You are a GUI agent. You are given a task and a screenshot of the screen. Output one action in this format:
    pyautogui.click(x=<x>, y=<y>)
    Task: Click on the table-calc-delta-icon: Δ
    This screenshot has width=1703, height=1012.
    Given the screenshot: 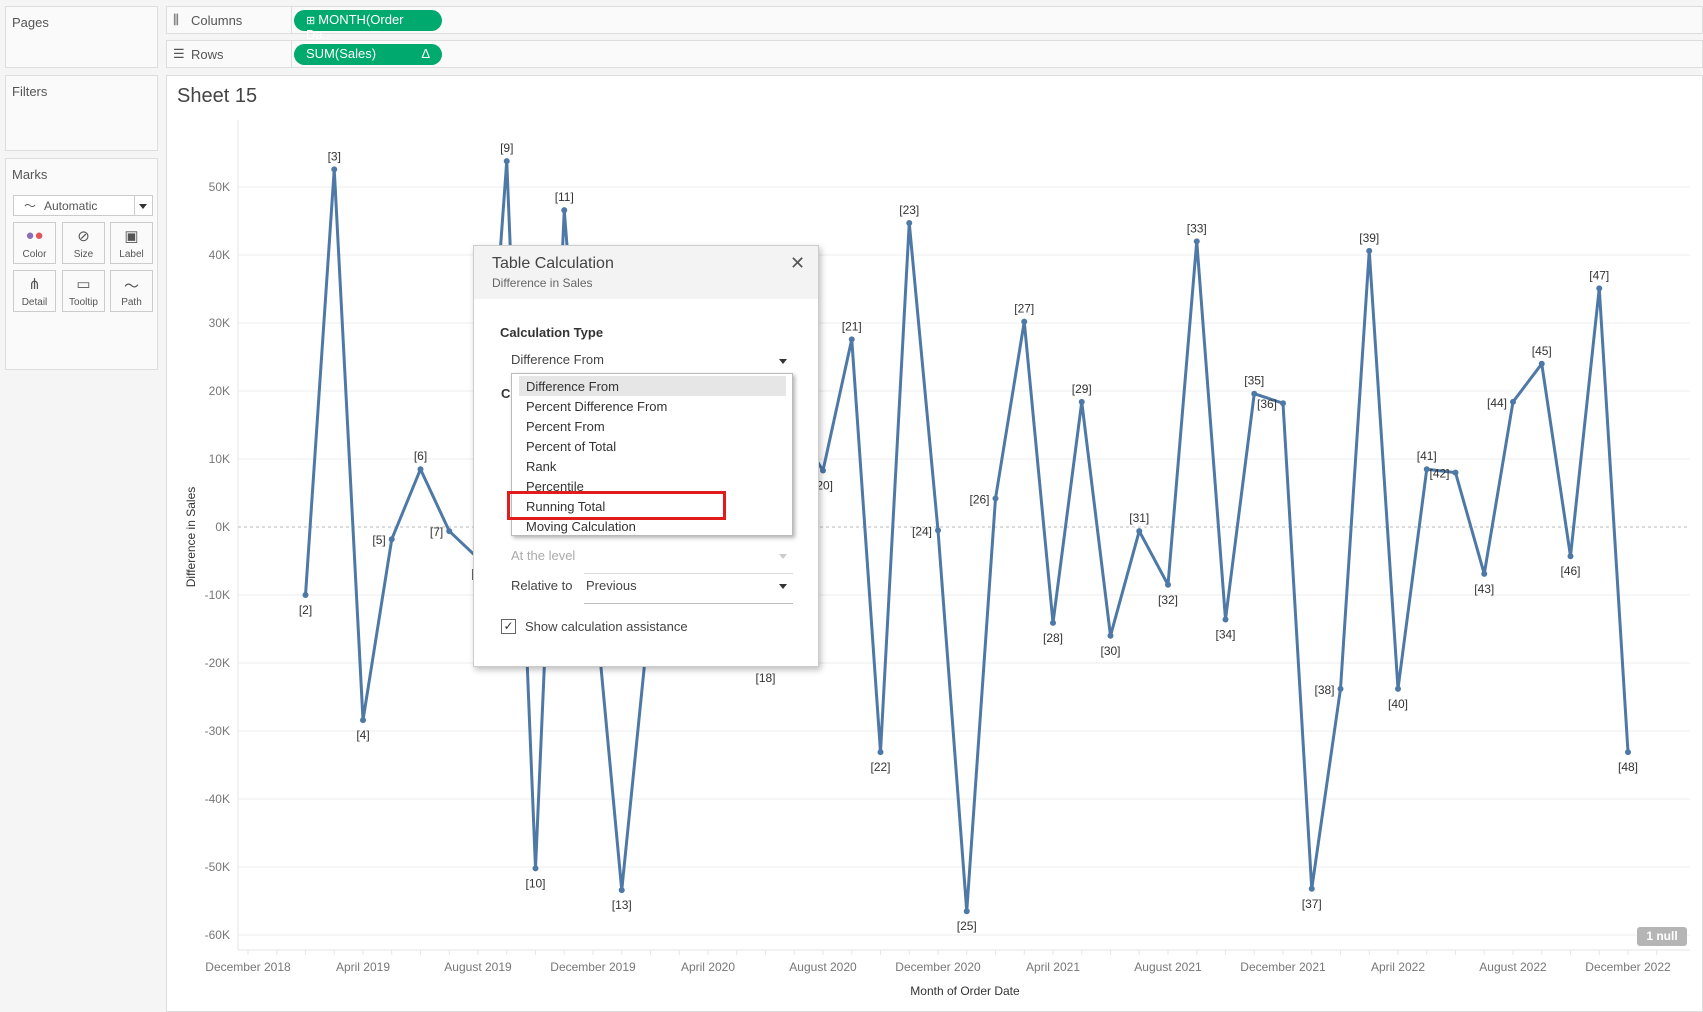 What is the action you would take?
    pyautogui.click(x=425, y=53)
    